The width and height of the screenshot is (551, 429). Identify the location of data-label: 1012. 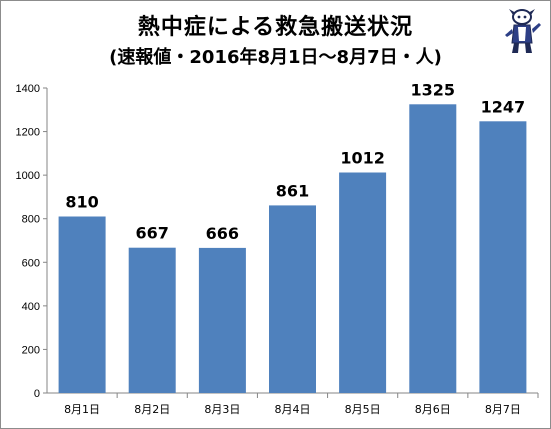
(362, 158).